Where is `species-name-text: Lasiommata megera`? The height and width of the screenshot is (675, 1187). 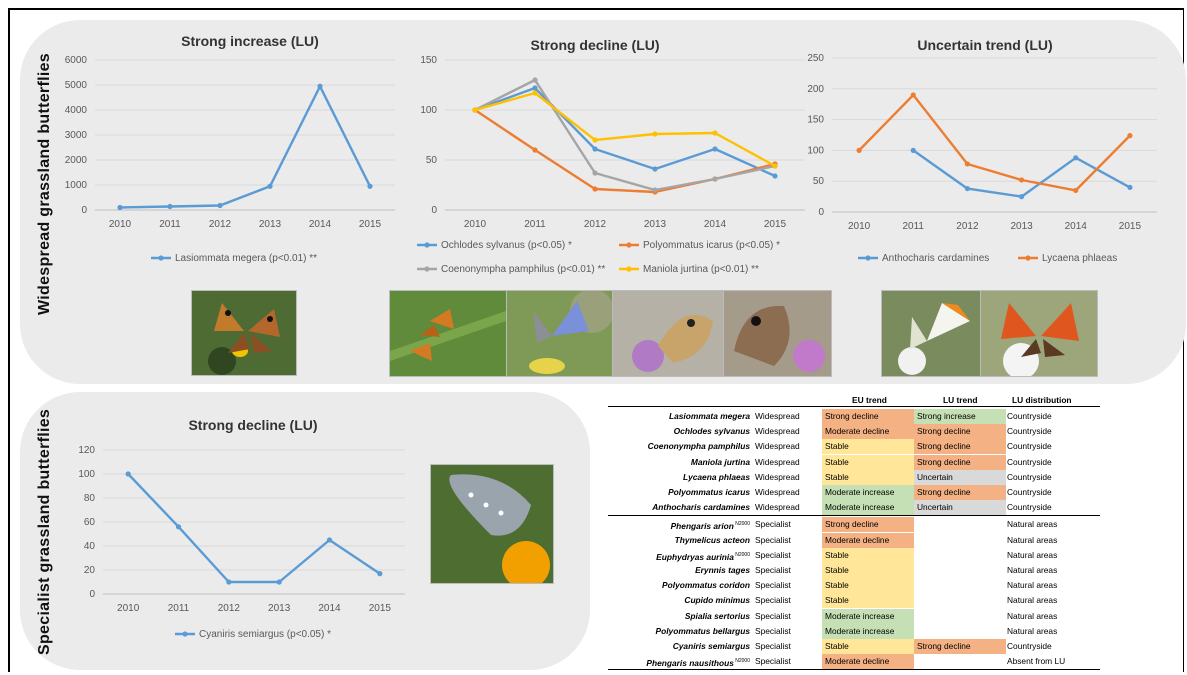 species-name-text: Lasiommata megera is located at coordinates (709, 416).